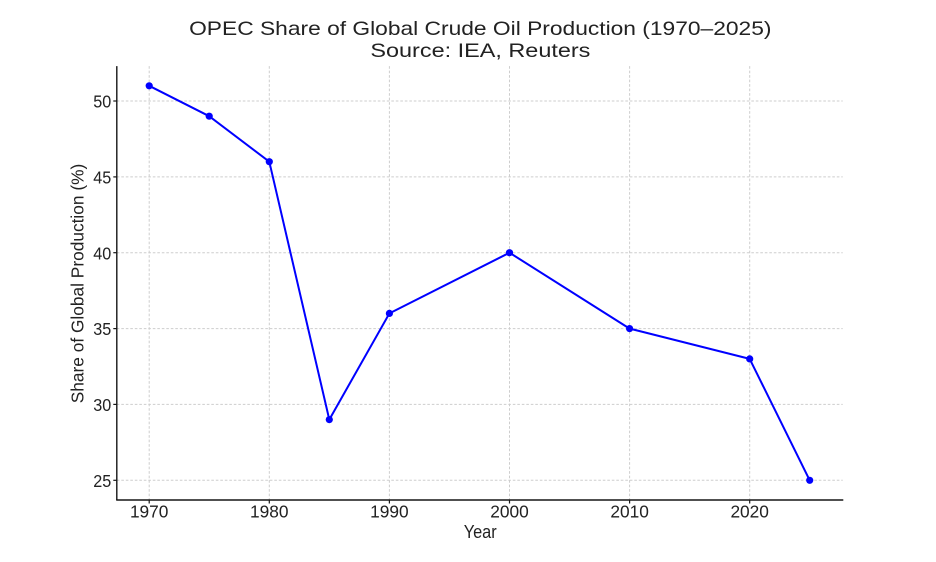 The height and width of the screenshot is (562, 936). Describe the element at coordinates (102, 481) in the screenshot. I see `svg-text: 25` at that location.